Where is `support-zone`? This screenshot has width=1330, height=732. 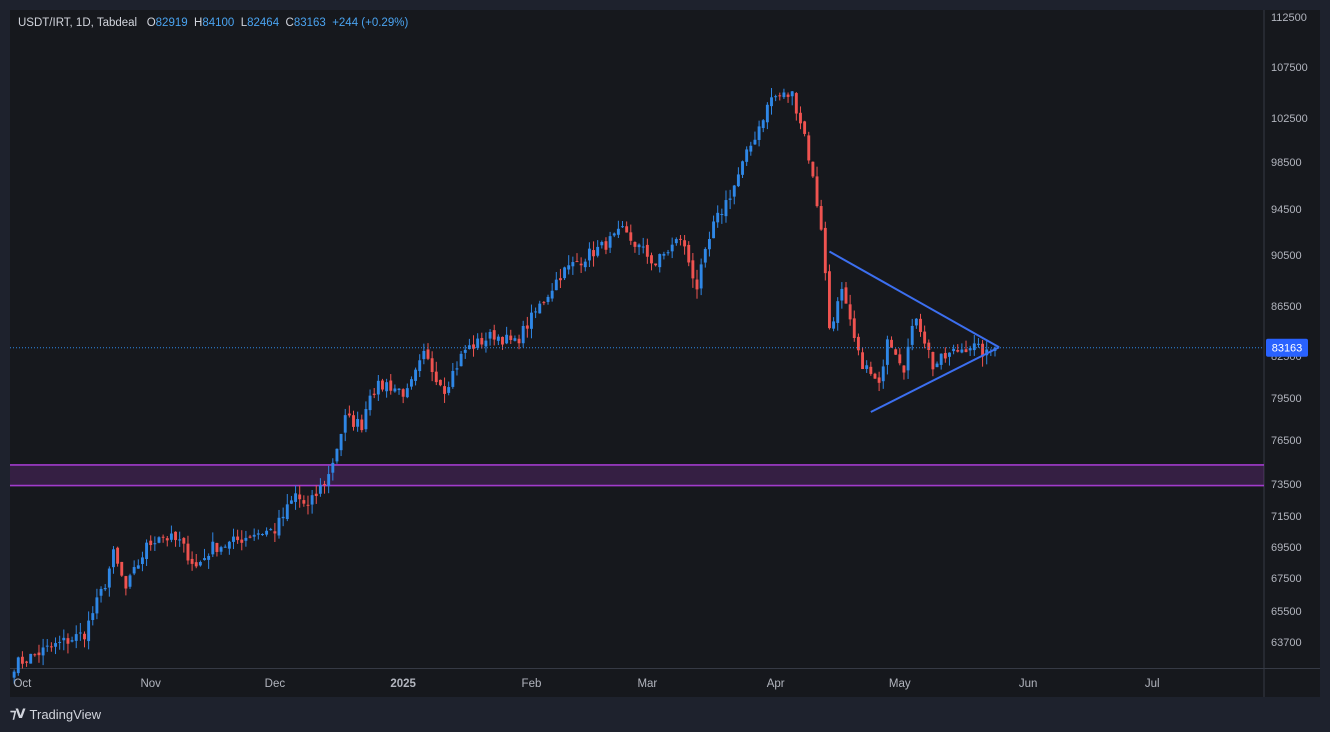 support-zone is located at coordinates (637, 475).